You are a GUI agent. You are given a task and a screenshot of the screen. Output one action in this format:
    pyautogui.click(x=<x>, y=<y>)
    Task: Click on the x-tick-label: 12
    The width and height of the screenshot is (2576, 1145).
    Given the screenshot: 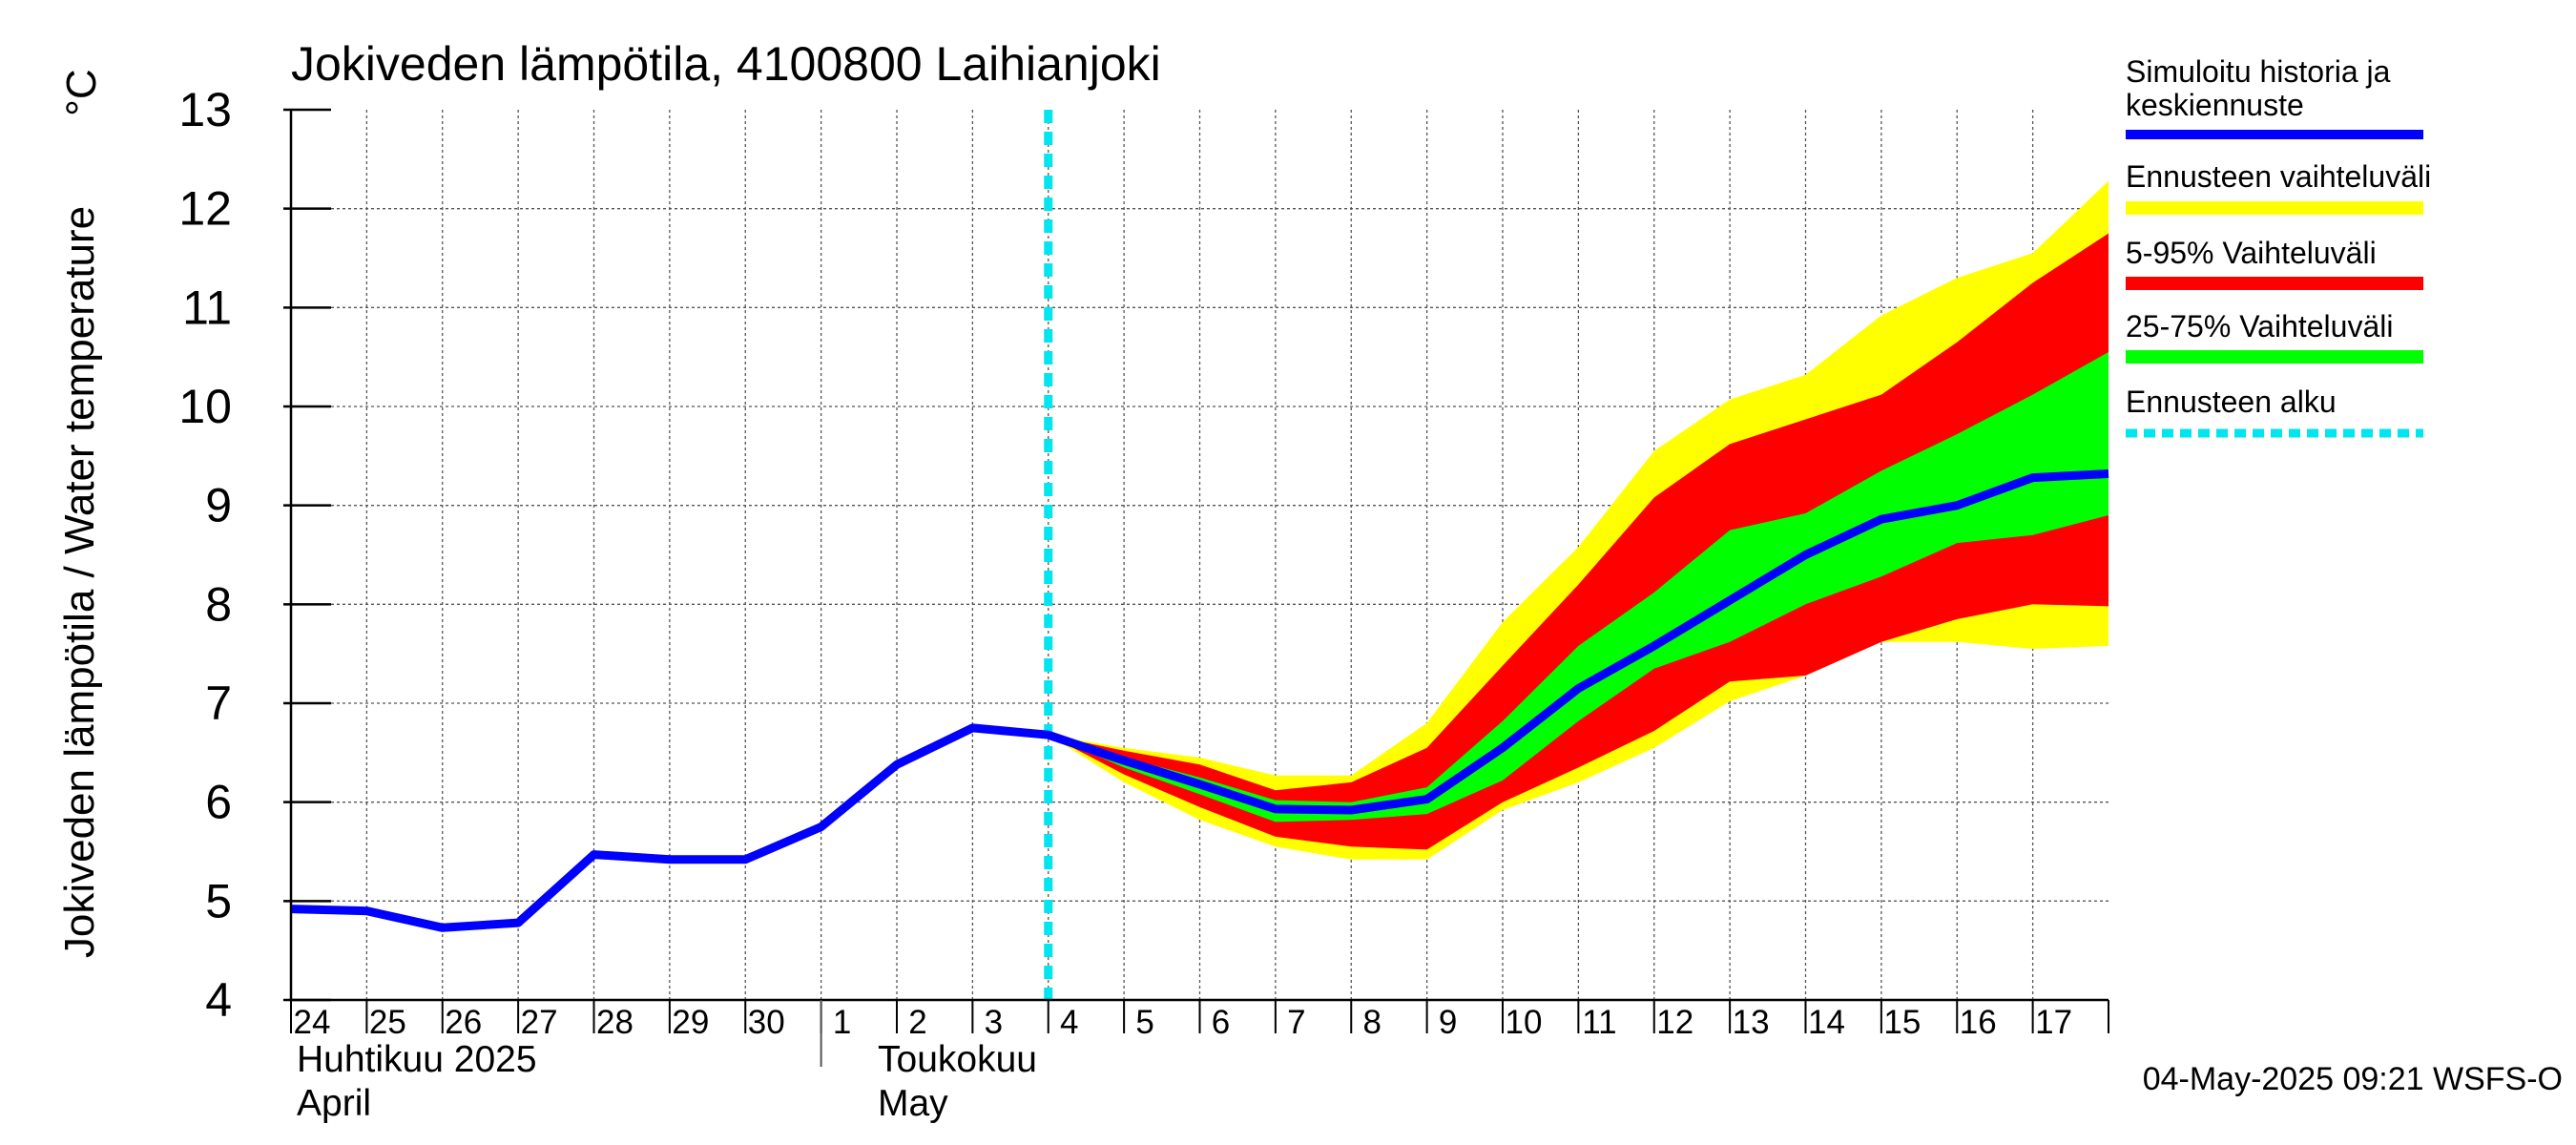 What is the action you would take?
    pyautogui.click(x=1674, y=1022)
    